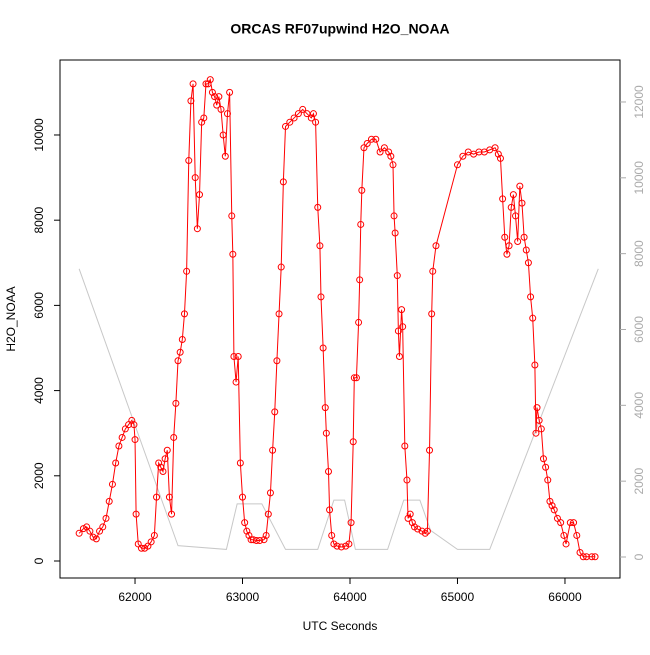 The height and width of the screenshot is (655, 650). What do you see at coordinates (39, 220) in the screenshot?
I see `y-tick-label: 8000` at bounding box center [39, 220].